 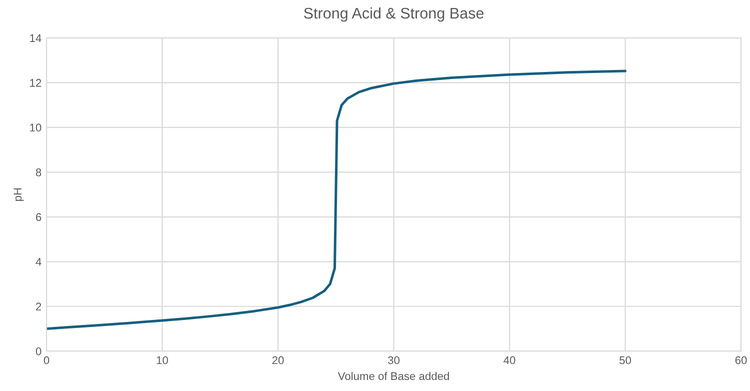 I want to click on y-tick-label: 12, so click(x=36, y=82).